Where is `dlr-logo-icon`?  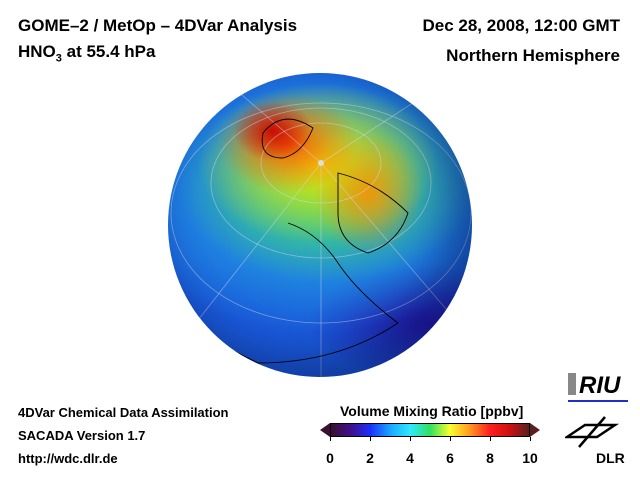
dlr-logo-icon is located at coordinates (592, 432).